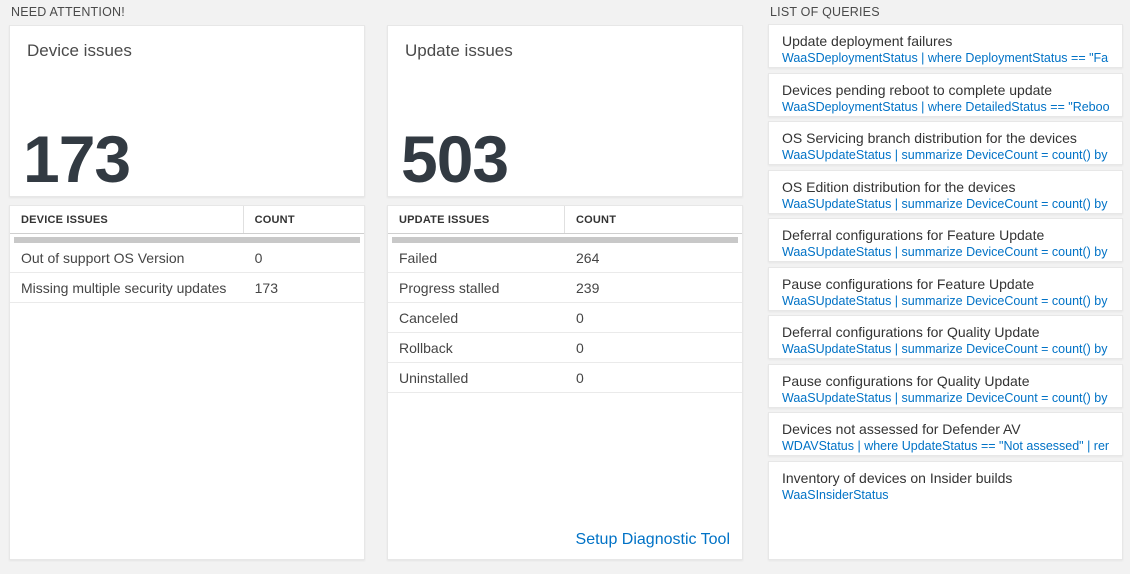  I want to click on update-issues-tile-title: Update issues, so click(459, 50).